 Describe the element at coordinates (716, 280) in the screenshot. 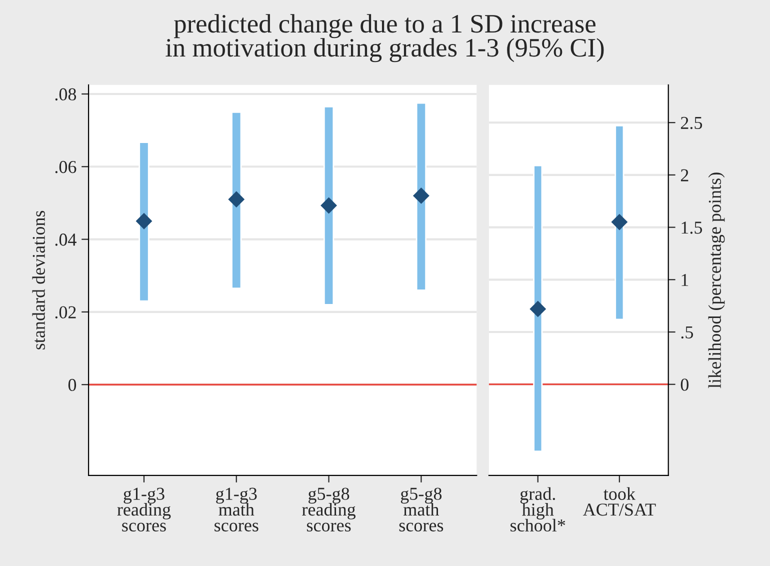

I see `y2-axis-title: likelihood (percentage points)` at that location.